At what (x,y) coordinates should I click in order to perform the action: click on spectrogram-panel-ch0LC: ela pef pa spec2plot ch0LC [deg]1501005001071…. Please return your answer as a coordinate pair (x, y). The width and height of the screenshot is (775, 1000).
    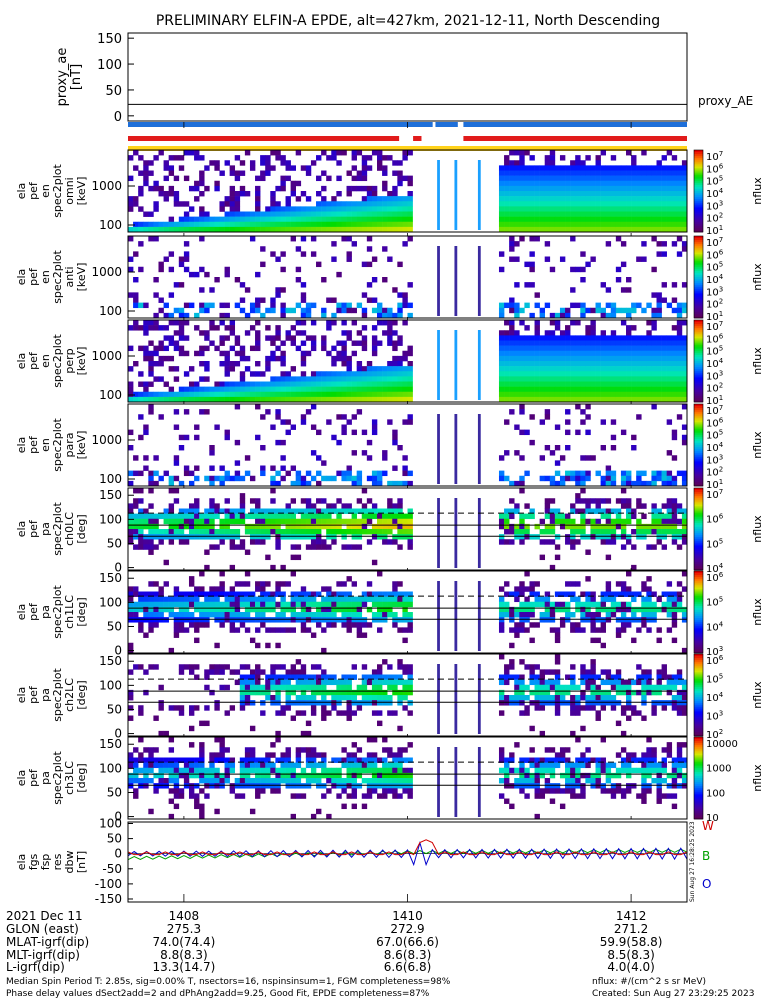
    Looking at the image, I should click on (389, 531).